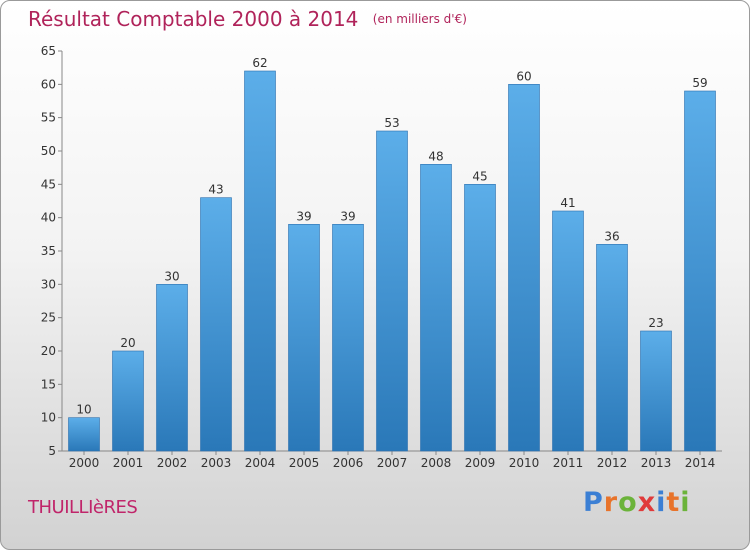 The height and width of the screenshot is (550, 750). What do you see at coordinates (127, 343) in the screenshot?
I see `data-label: 20` at bounding box center [127, 343].